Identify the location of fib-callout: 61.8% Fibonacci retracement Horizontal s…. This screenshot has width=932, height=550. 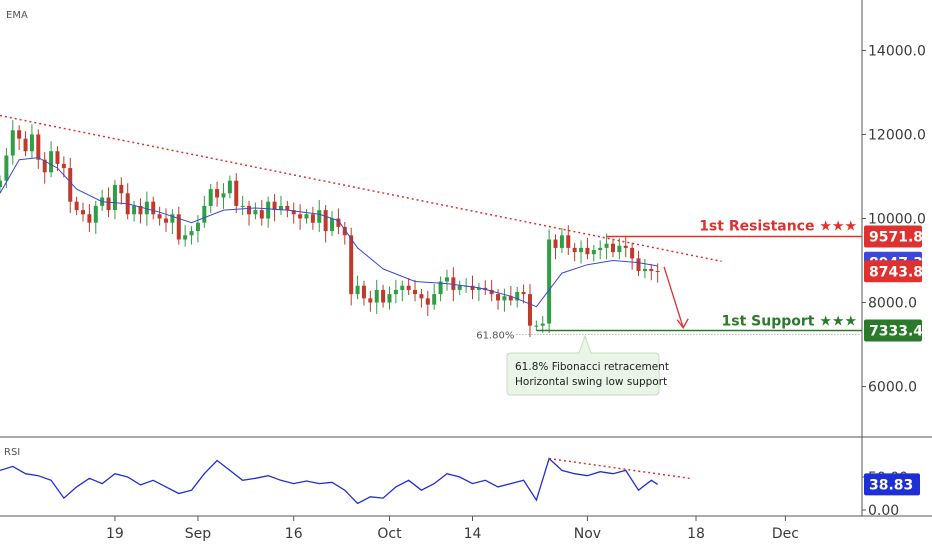
(587, 365).